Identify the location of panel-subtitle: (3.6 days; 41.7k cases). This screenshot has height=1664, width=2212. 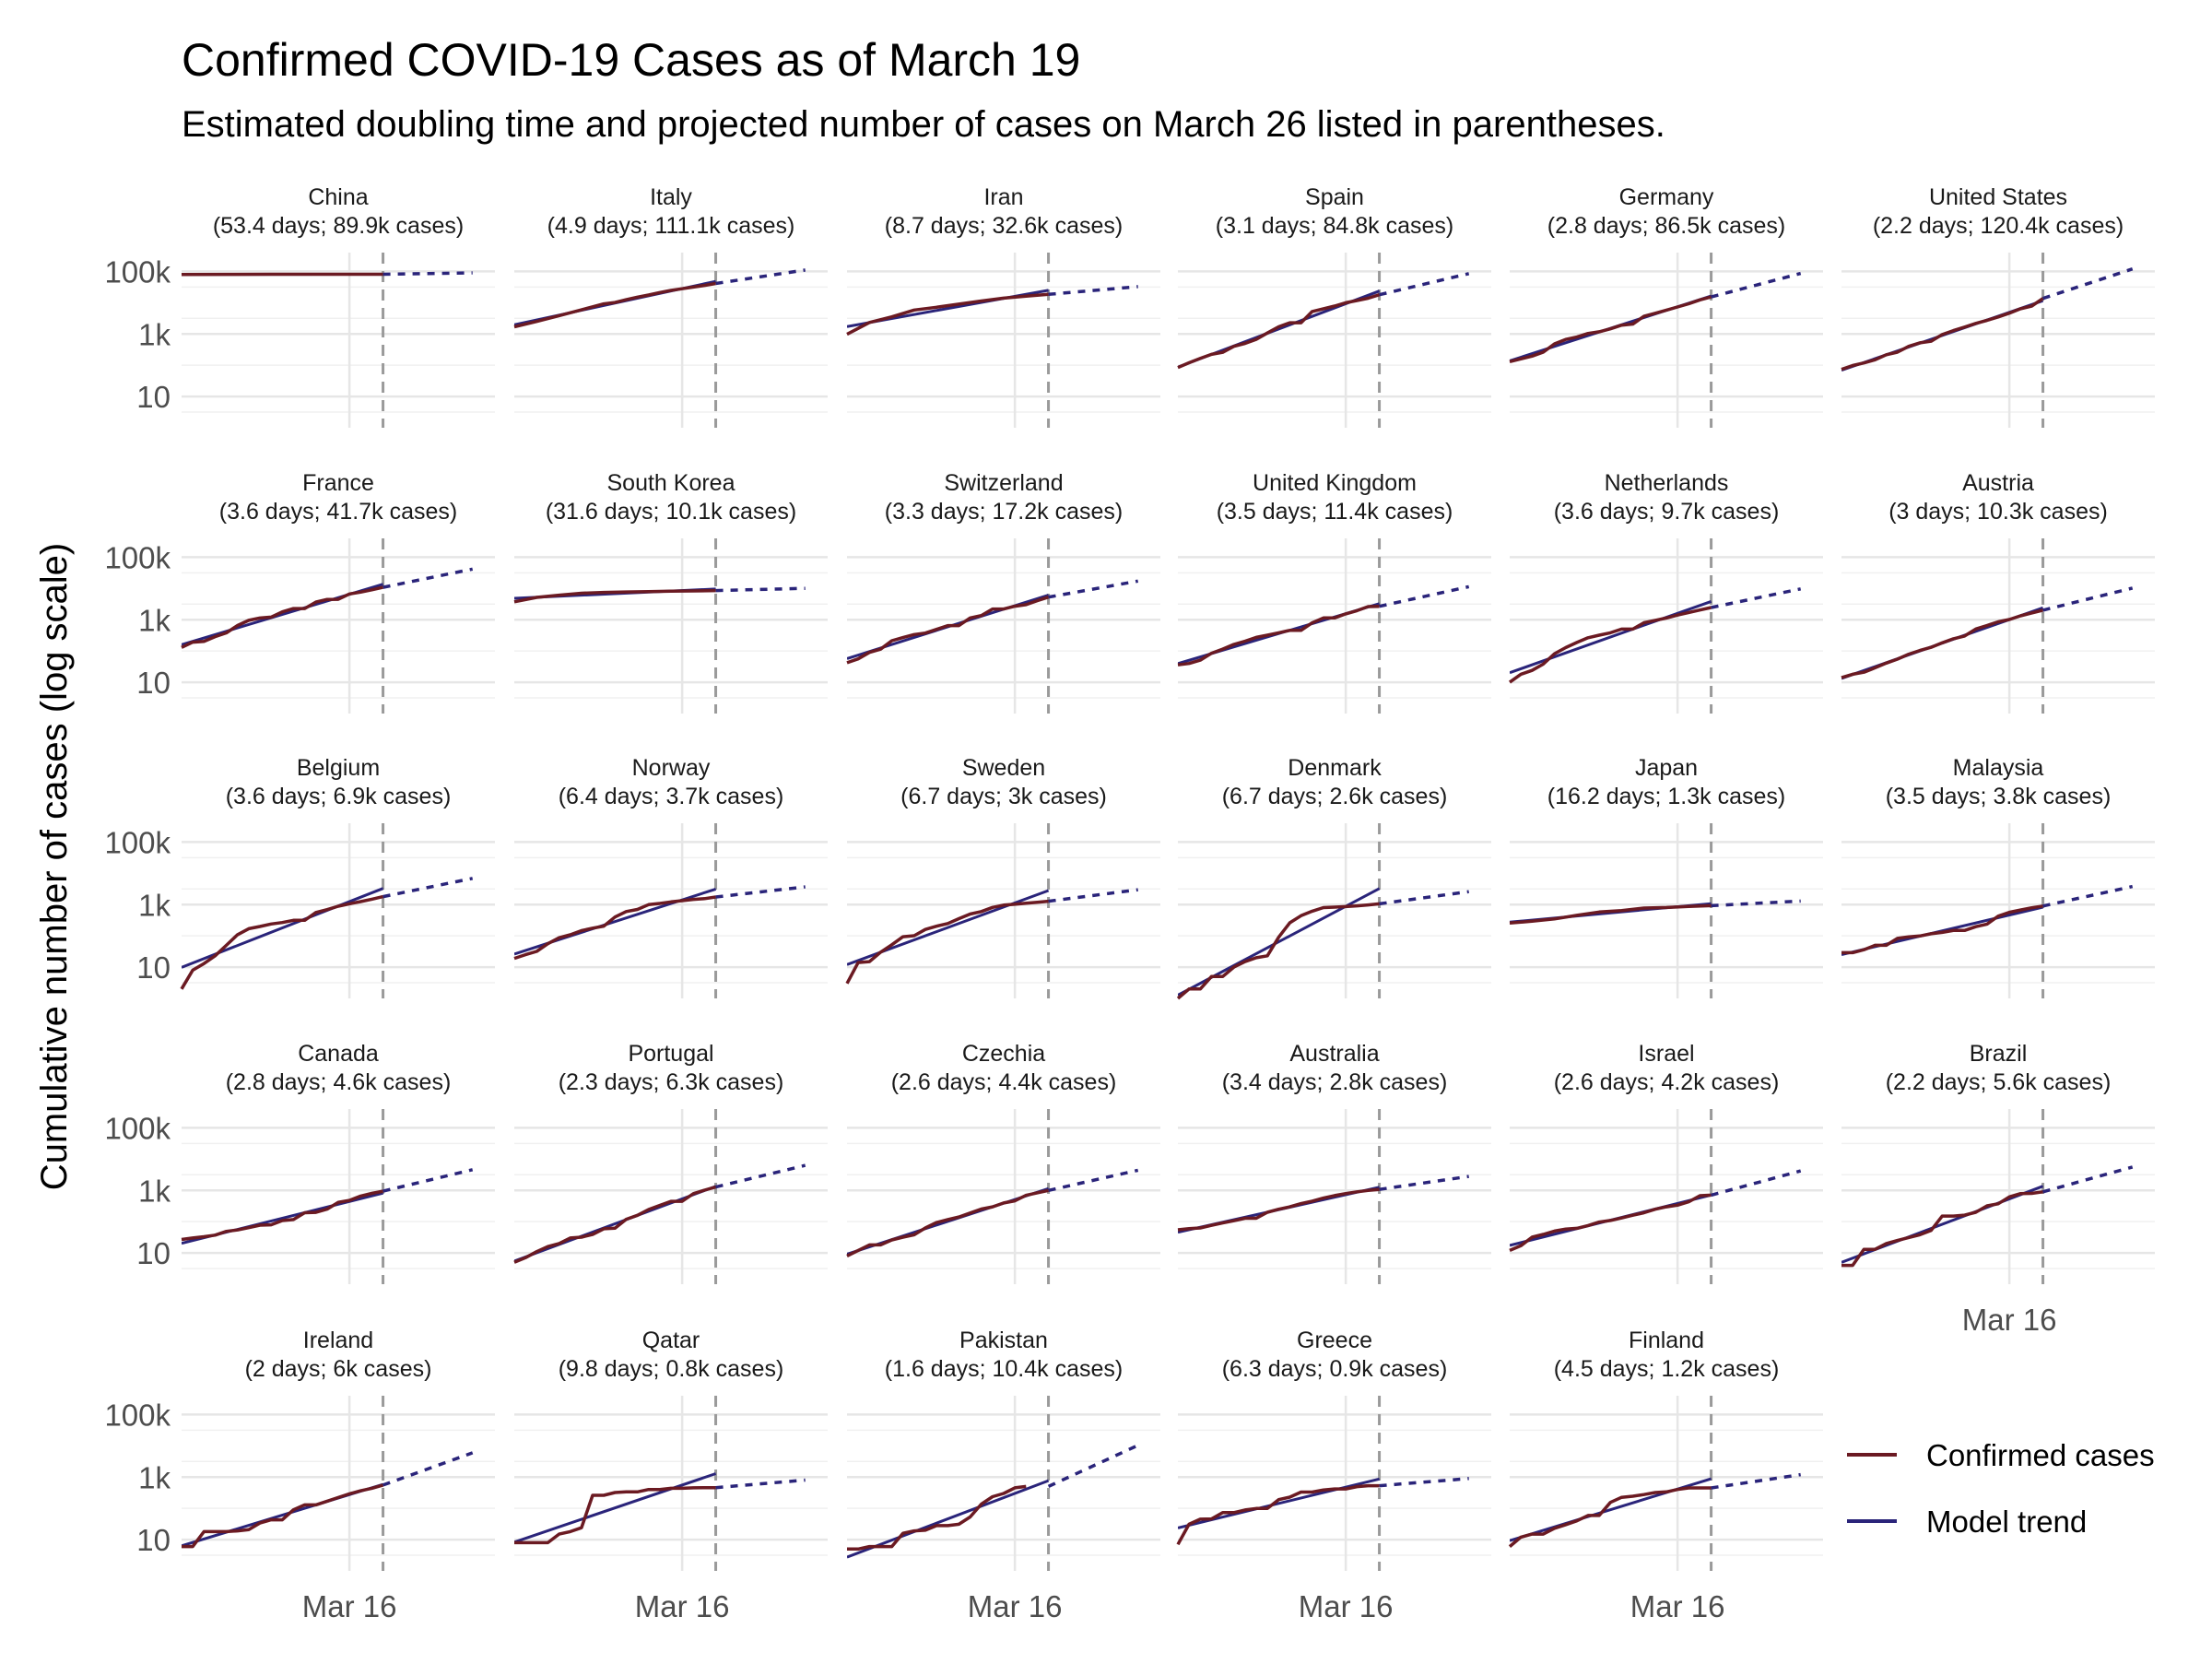
(338, 512).